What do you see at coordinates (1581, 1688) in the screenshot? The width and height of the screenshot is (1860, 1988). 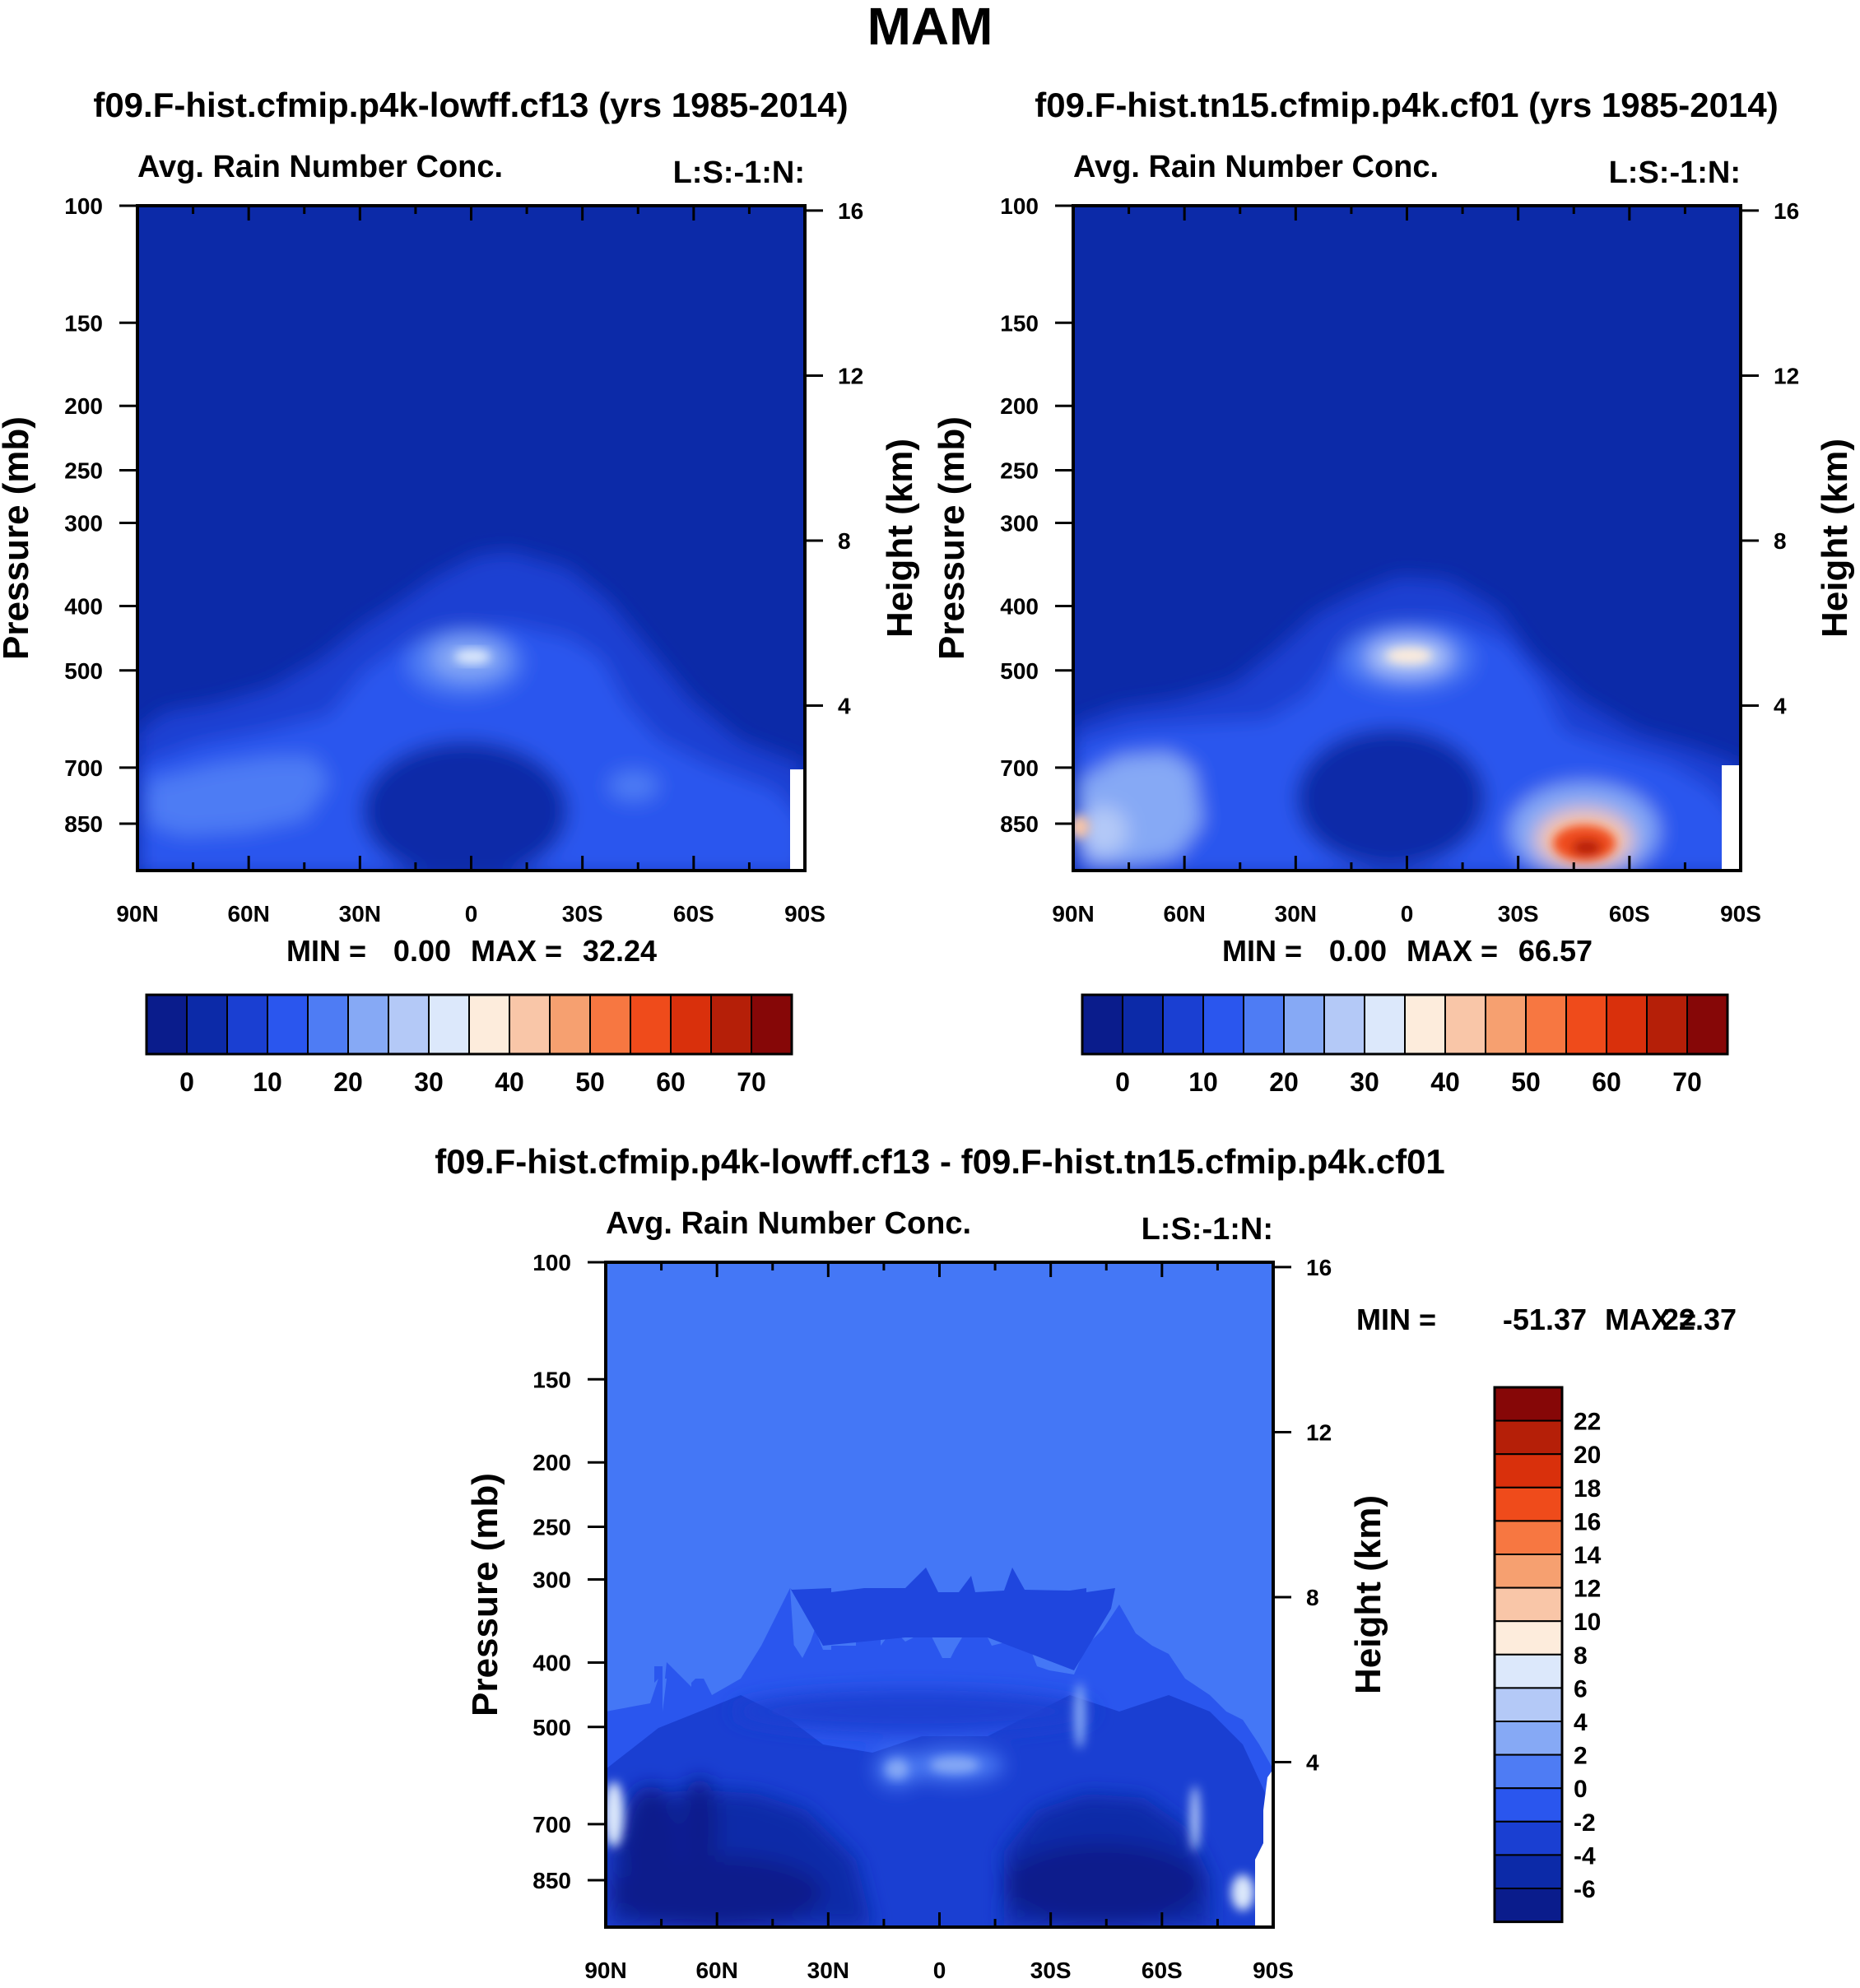 I see `colorbar-label: 6` at bounding box center [1581, 1688].